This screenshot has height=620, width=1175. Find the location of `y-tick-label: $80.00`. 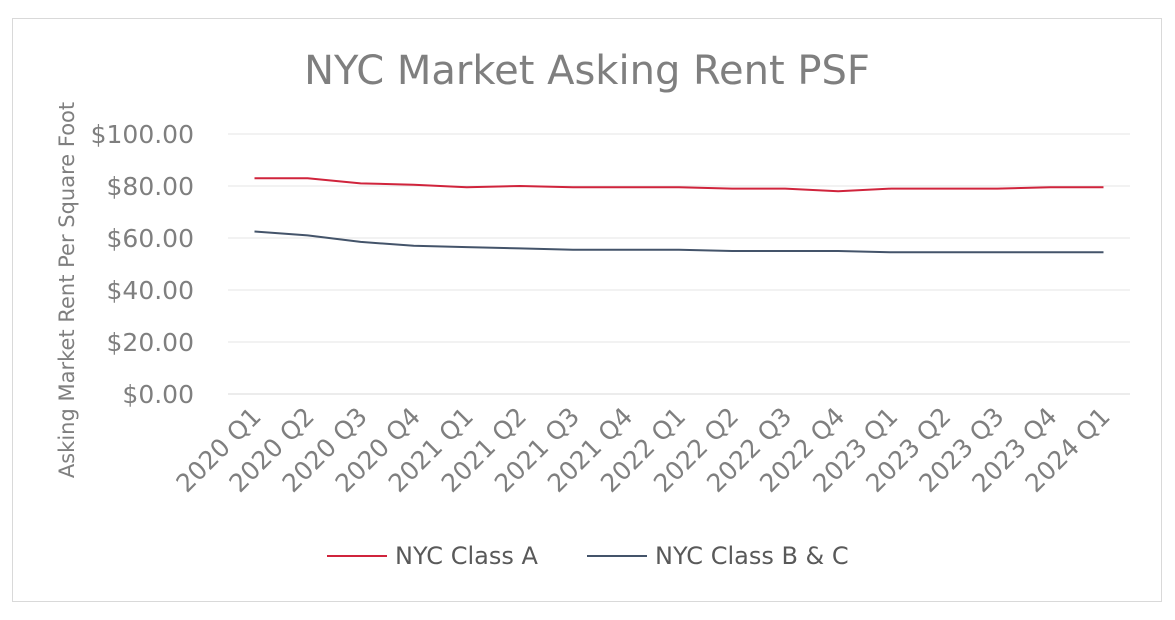

y-tick-label: $80.00 is located at coordinates (150, 186).